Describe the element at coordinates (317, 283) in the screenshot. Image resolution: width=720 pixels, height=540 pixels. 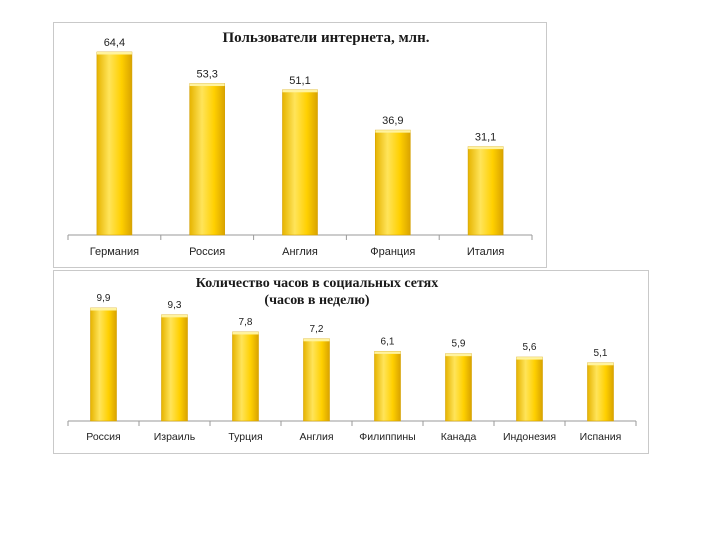
I see `chart-title: Количество часов в социальных сетях` at that location.